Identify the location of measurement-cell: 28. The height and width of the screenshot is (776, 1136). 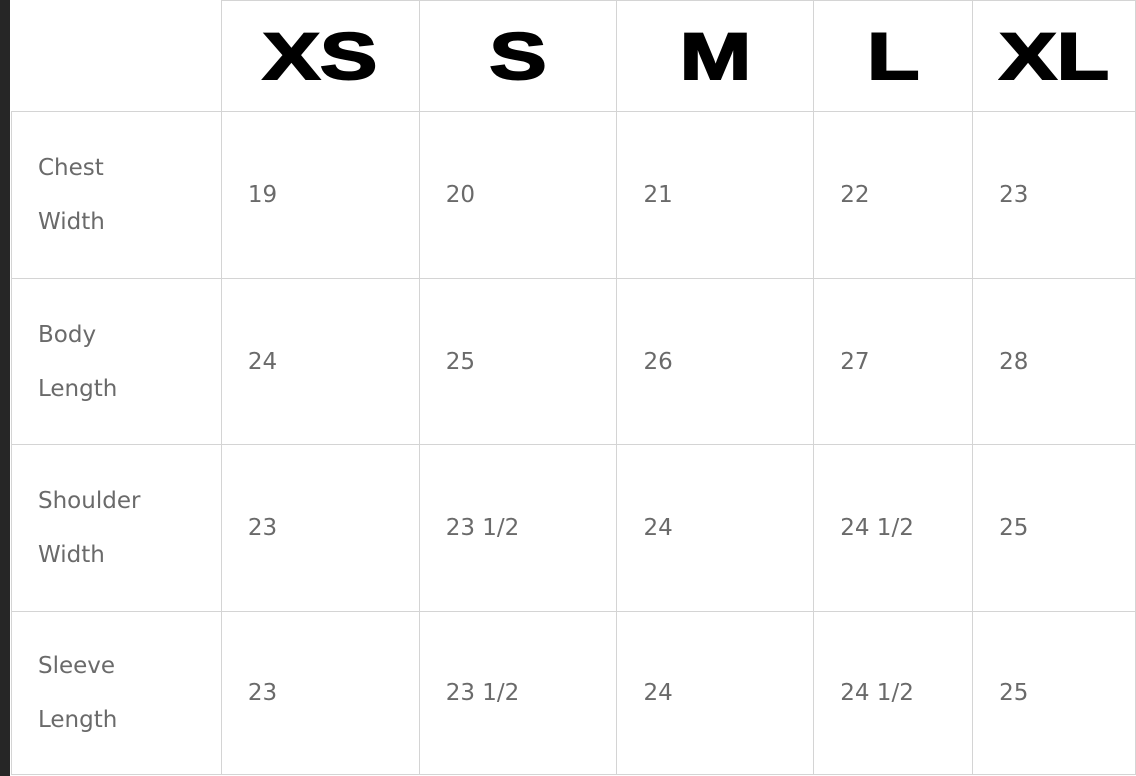
(1054, 361).